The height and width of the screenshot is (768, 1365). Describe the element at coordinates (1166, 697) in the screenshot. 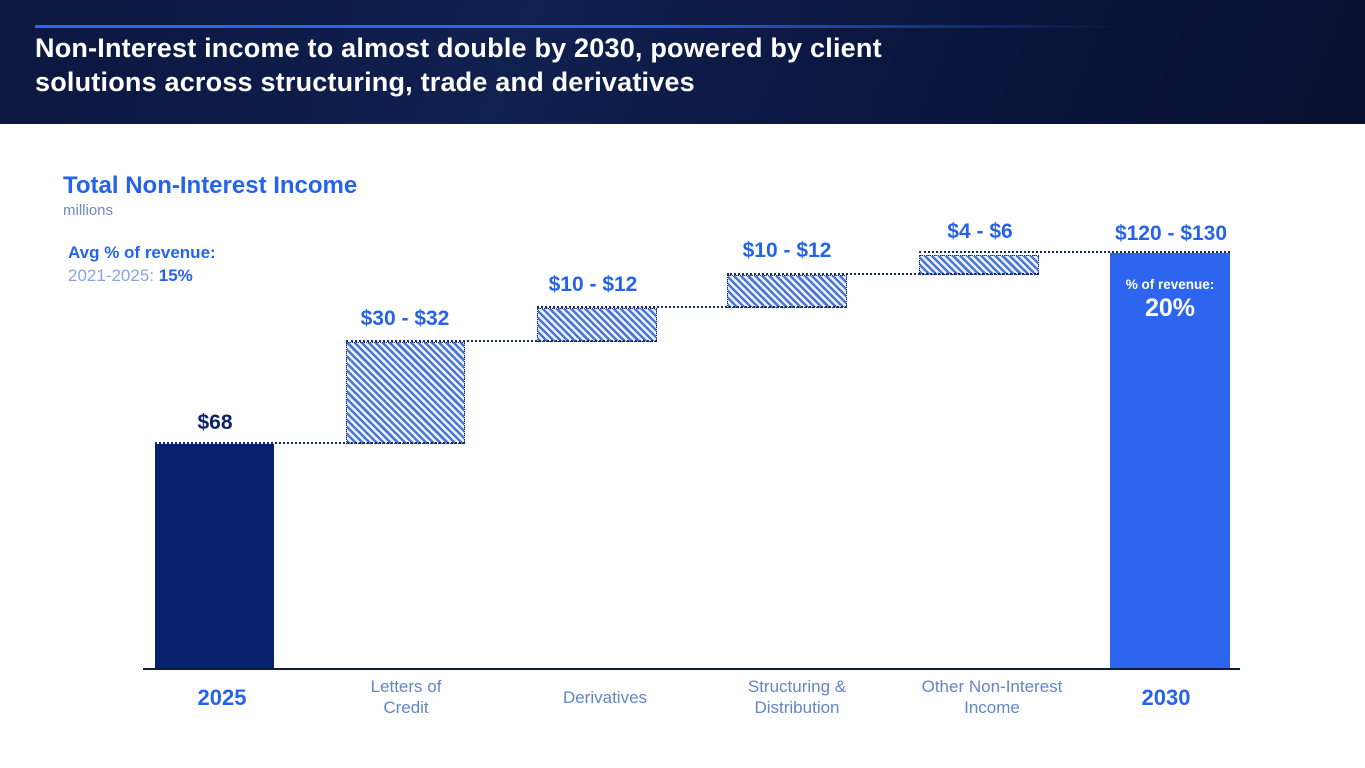

I see `axis-label-2030: 2030` at that location.